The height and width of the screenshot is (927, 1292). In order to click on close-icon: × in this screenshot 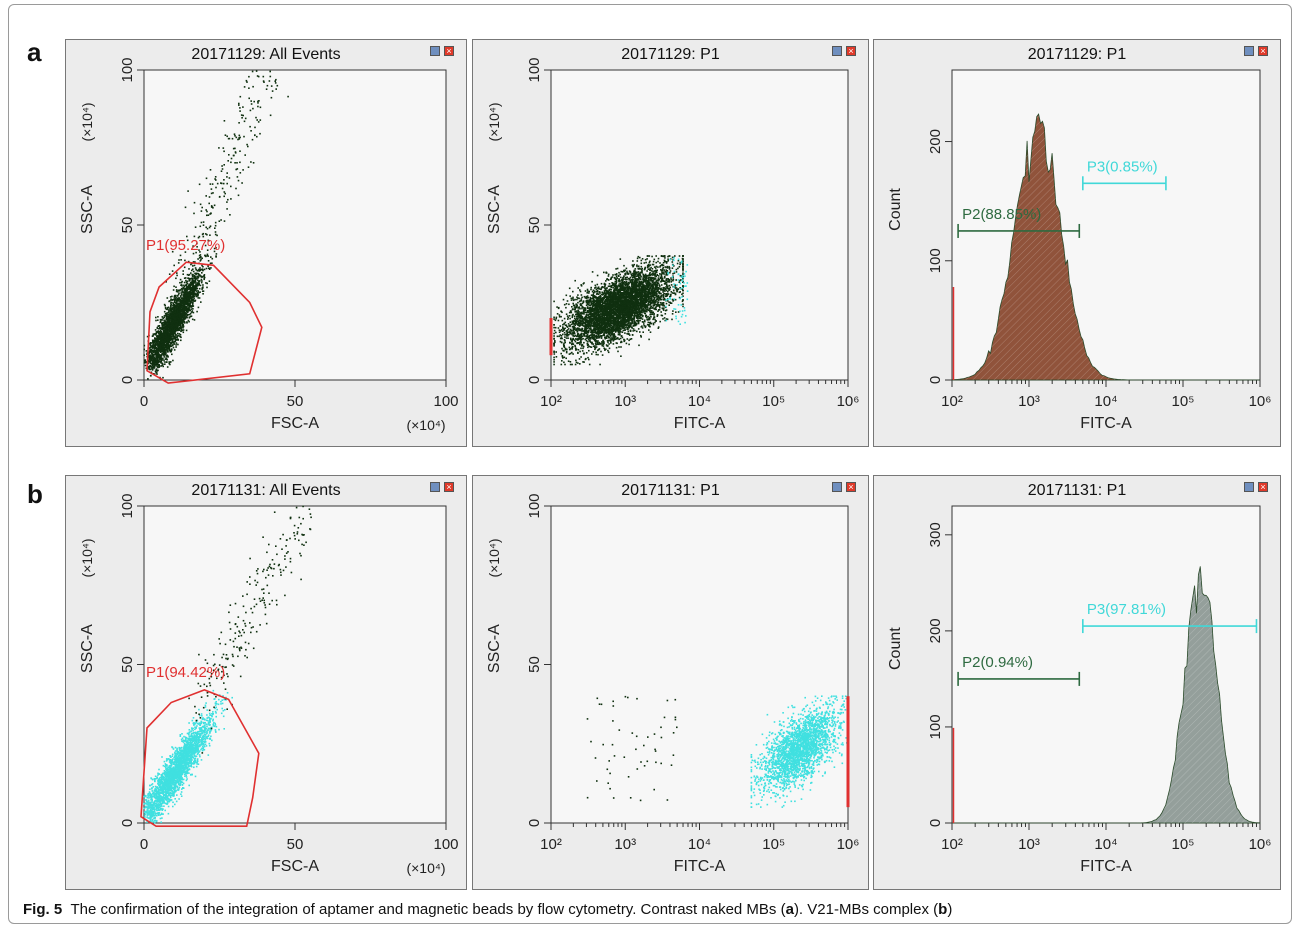, I will do `click(449, 51)`.